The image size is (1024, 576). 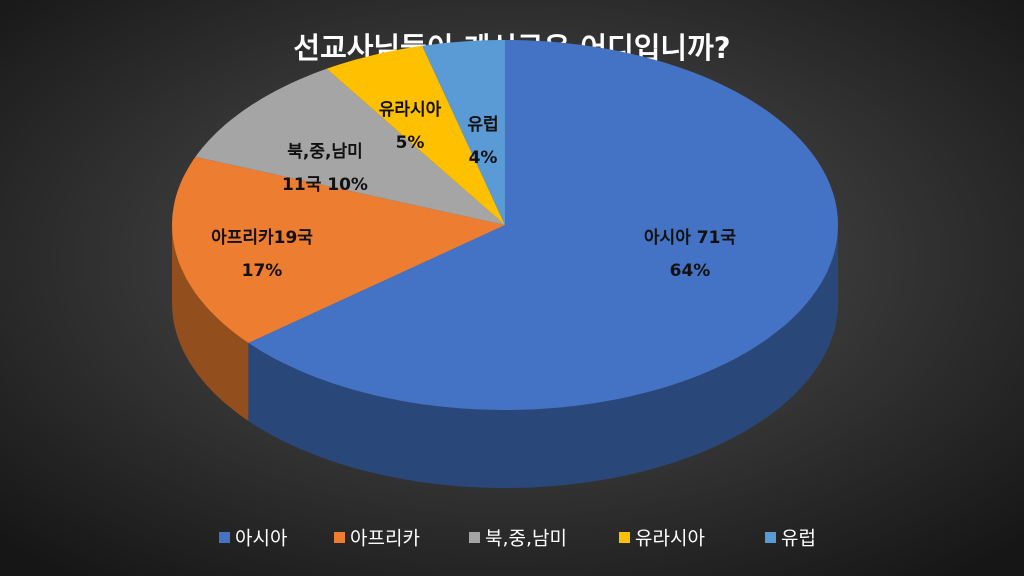 I want to click on legend-label: 아시아, so click(x=261, y=539).